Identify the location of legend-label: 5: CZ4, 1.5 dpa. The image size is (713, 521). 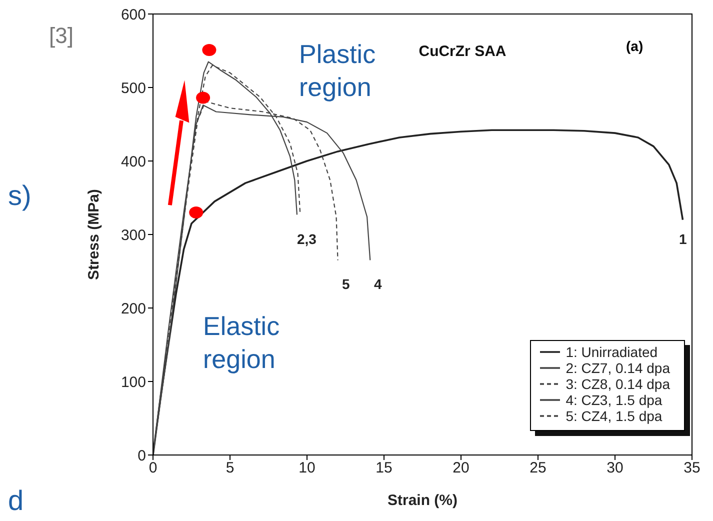
(614, 416).